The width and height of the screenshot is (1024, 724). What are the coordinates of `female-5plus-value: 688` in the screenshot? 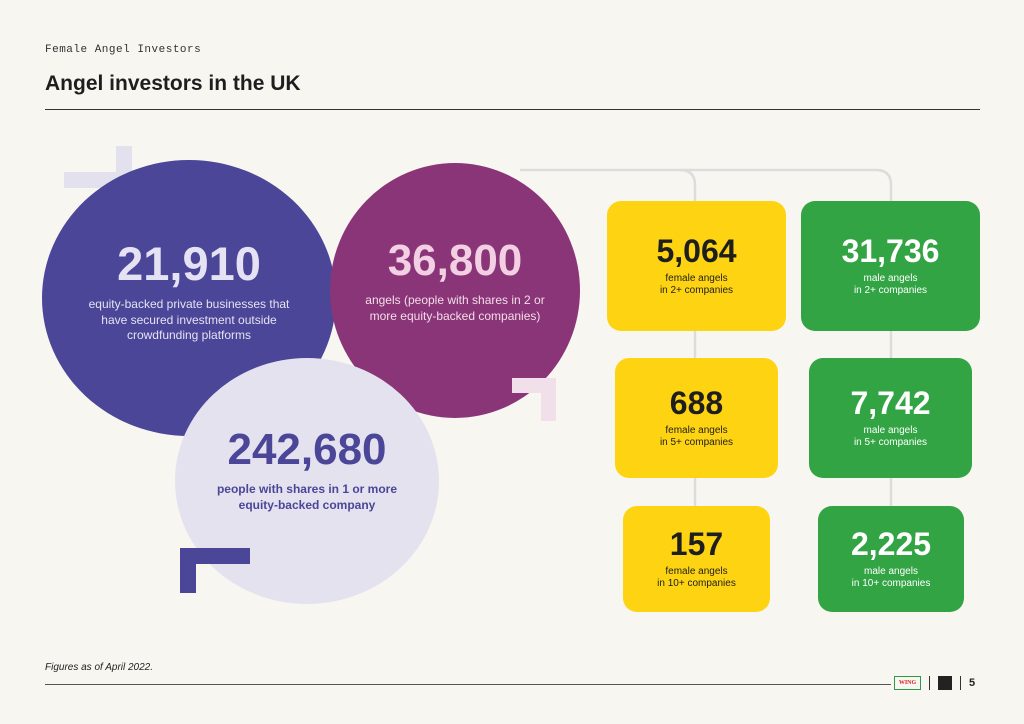 It's located at (696, 402).